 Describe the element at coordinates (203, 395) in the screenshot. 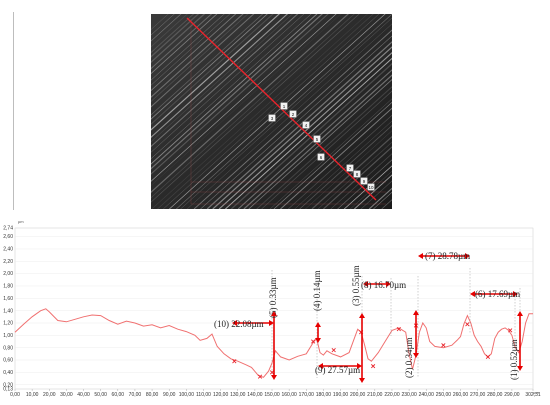

I see `x-tick-label: 110,00` at that location.